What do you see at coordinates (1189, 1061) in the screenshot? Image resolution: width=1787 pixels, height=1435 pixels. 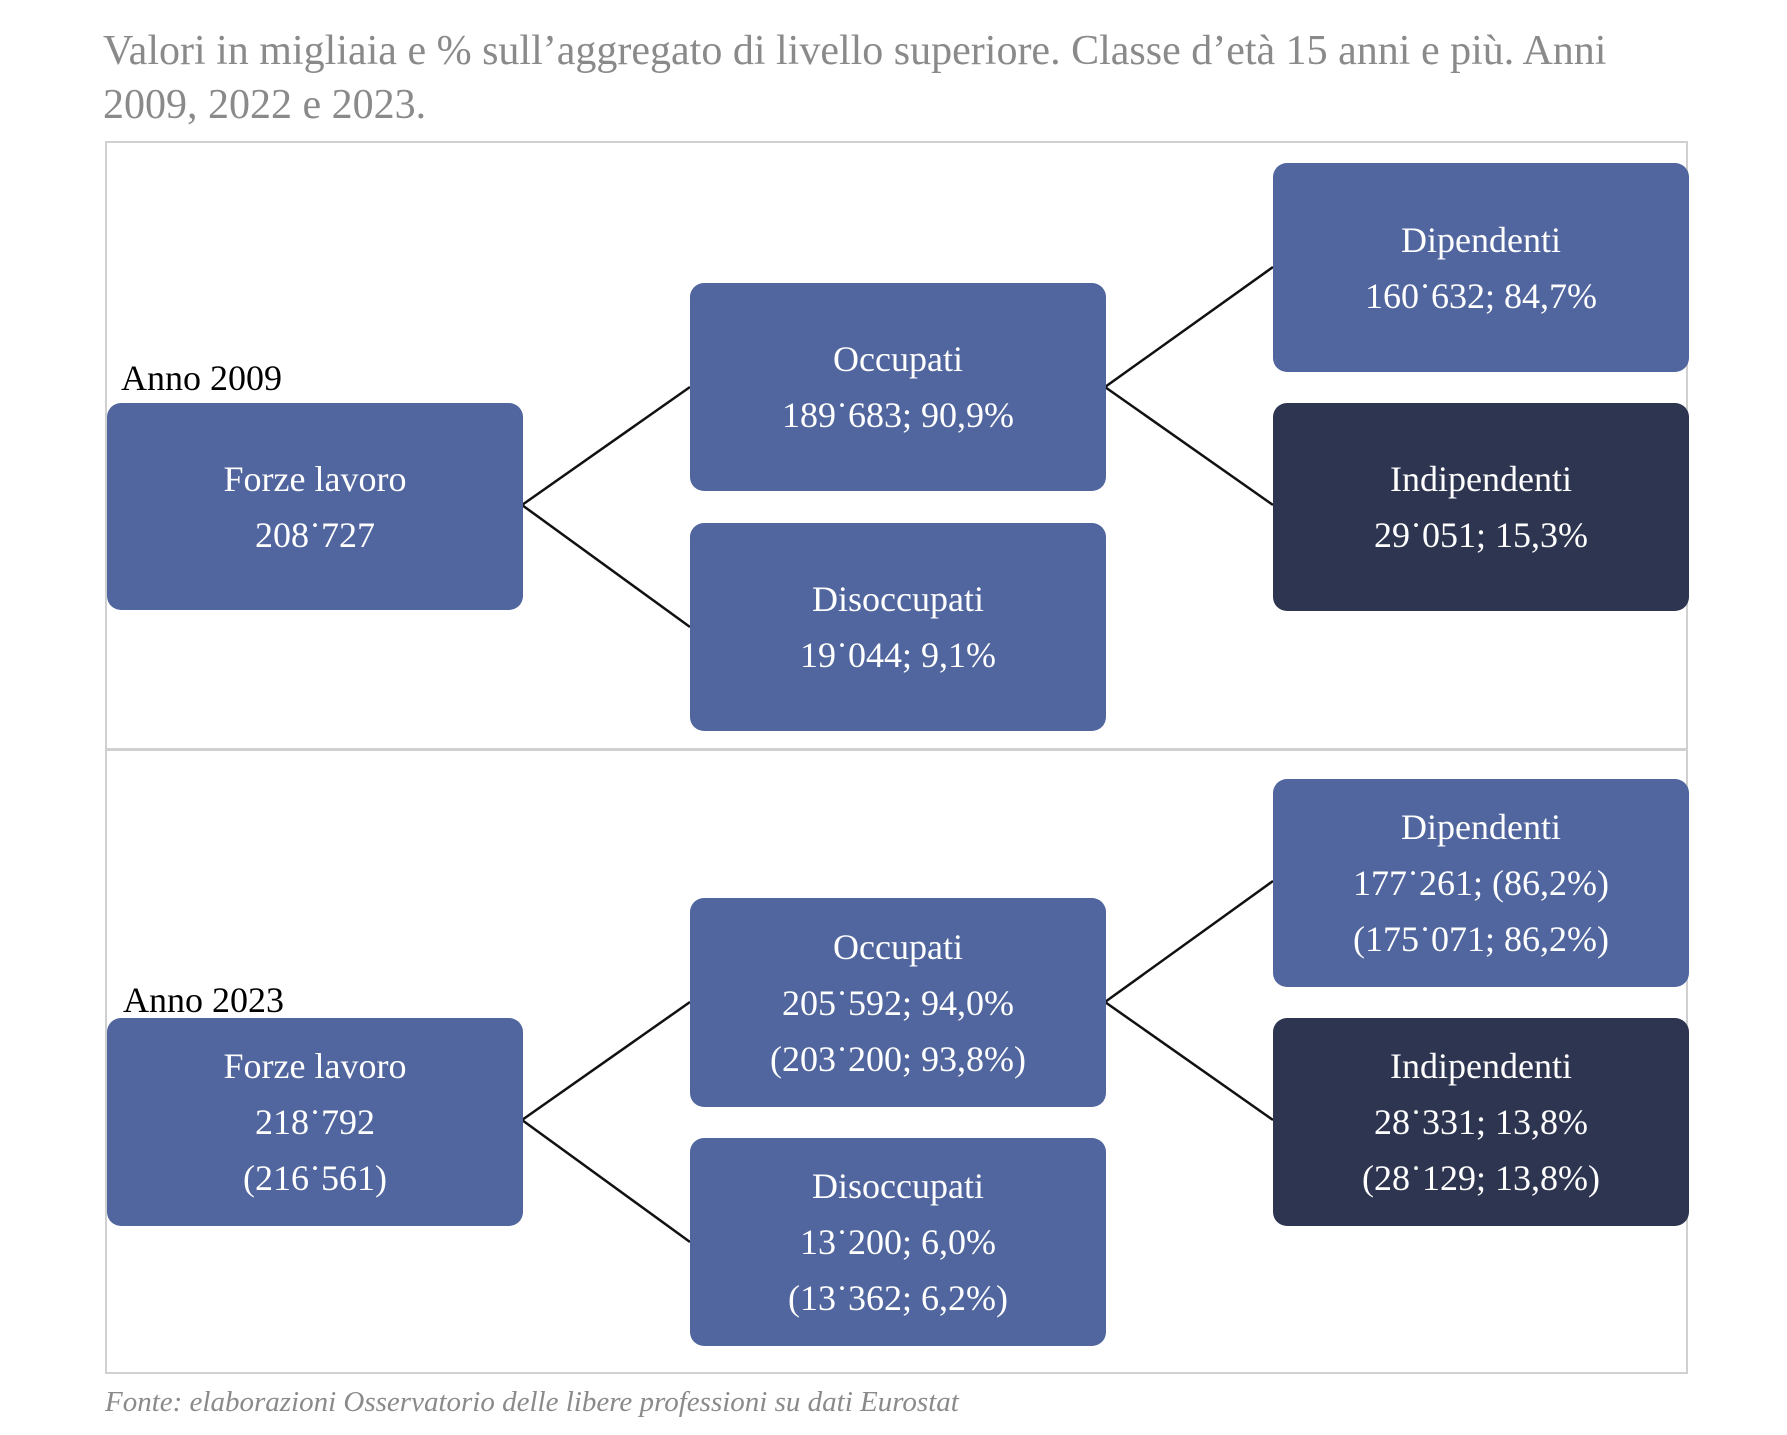 I see `connector-occupati-indipendenti-2023` at bounding box center [1189, 1061].